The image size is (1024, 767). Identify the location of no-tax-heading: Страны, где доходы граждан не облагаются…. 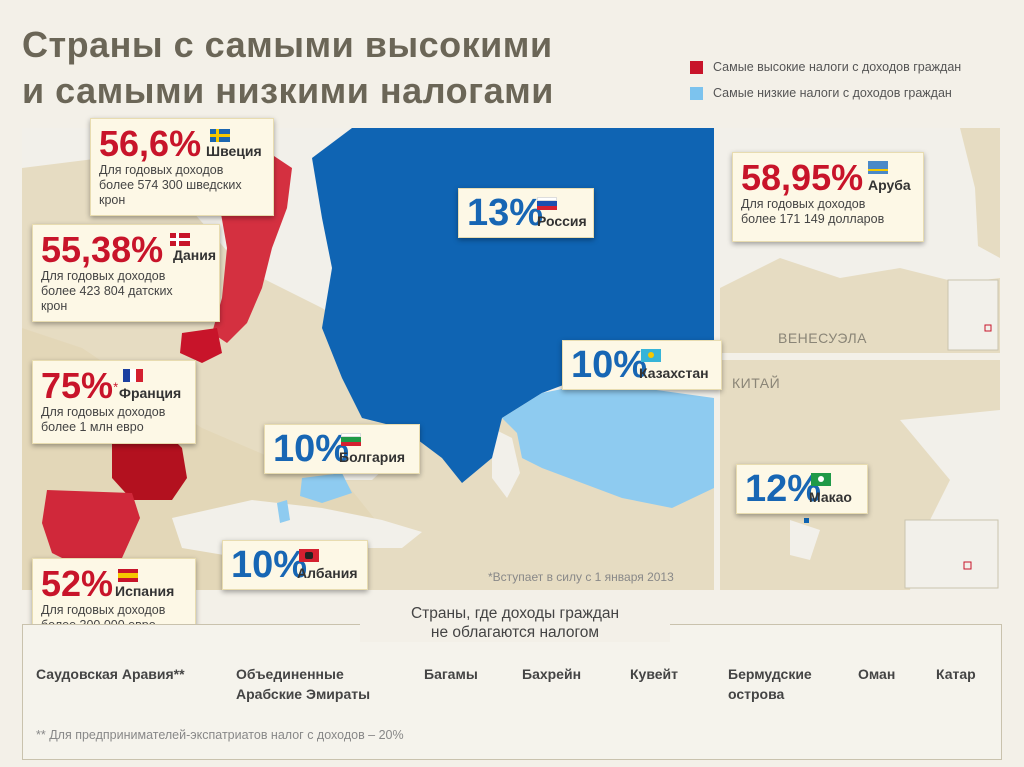
(515, 623).